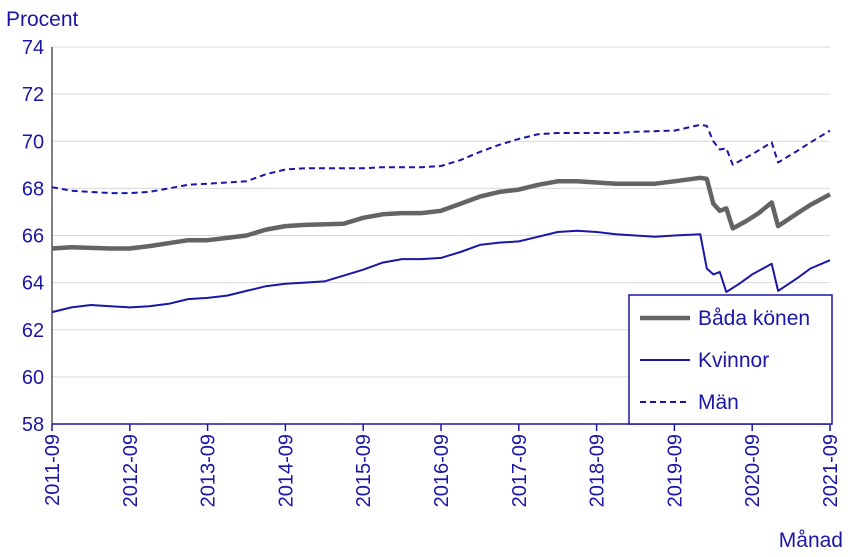  What do you see at coordinates (442, 470) in the screenshot?
I see `x-tick-label: 2016-09` at bounding box center [442, 470].